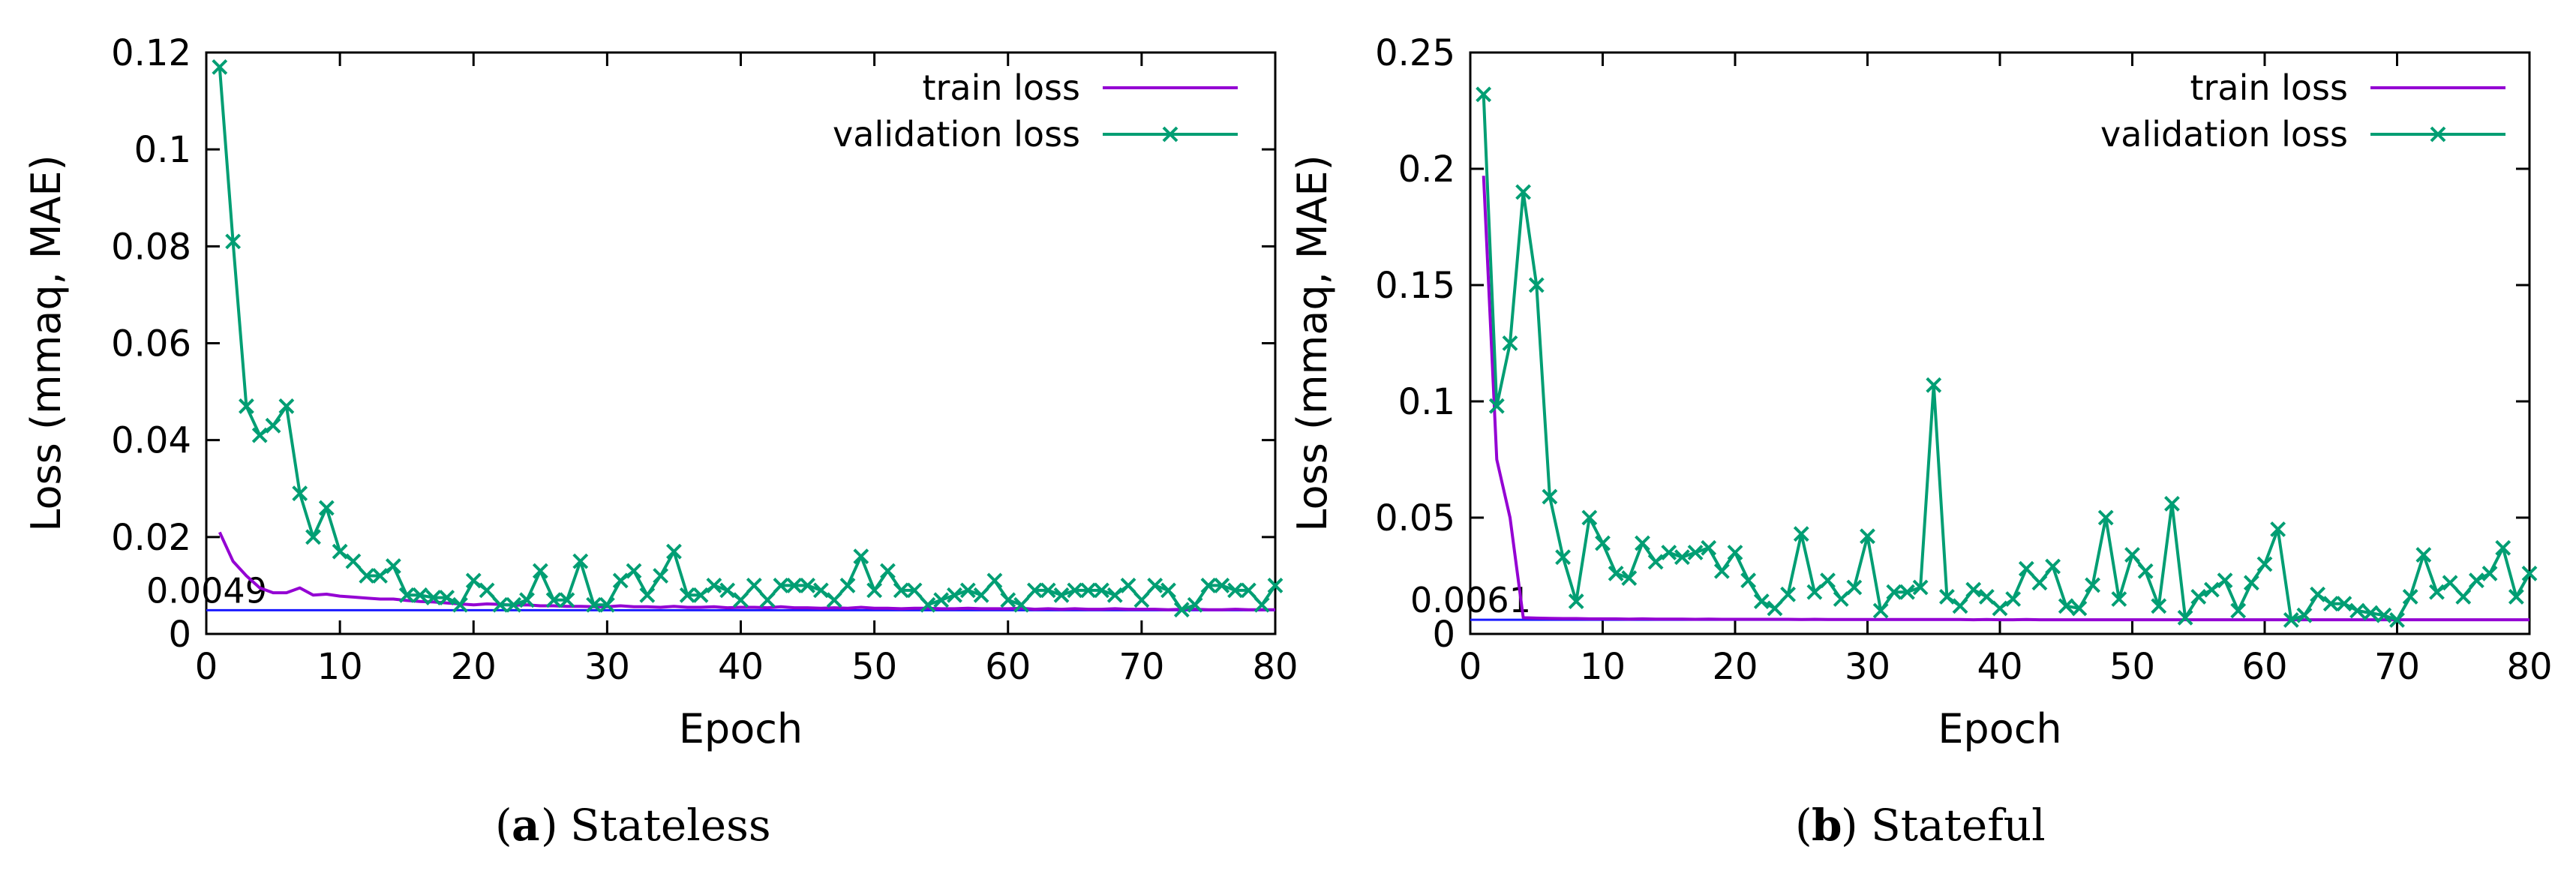 Image resolution: width=2576 pixels, height=883 pixels. What do you see at coordinates (1999, 667) in the screenshot?
I see `x-tick-label: 40` at bounding box center [1999, 667].